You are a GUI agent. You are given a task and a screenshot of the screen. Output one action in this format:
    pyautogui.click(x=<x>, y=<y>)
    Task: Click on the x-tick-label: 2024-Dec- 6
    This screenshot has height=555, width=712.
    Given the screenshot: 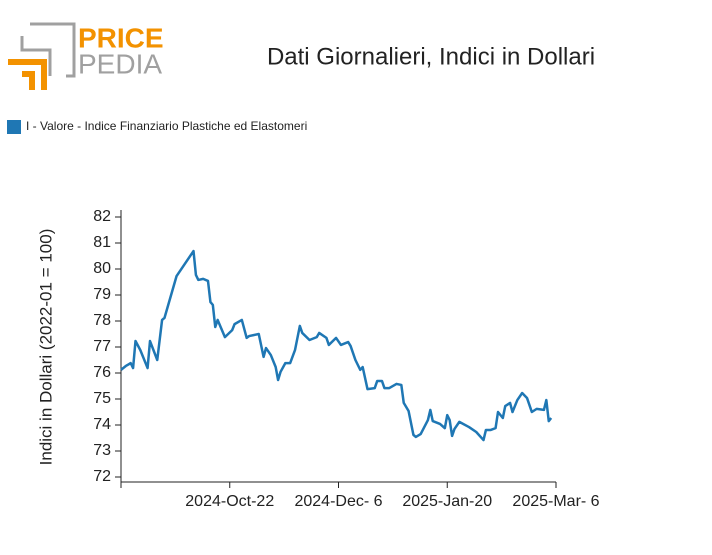 What is the action you would take?
    pyautogui.click(x=338, y=501)
    